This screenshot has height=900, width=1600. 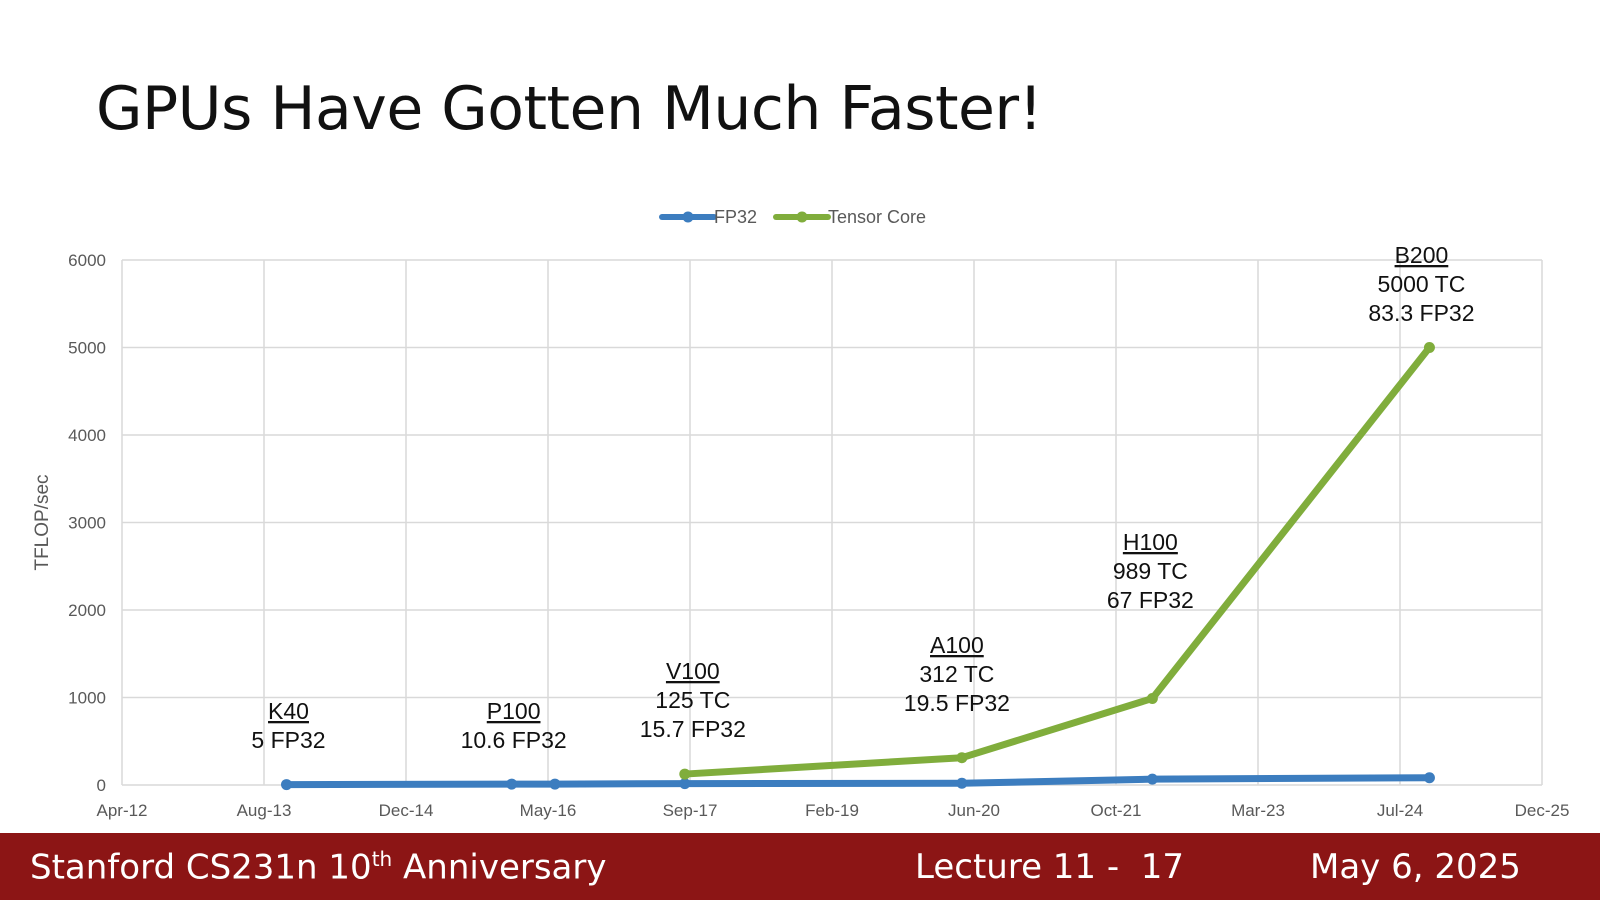 I want to click on course-name-sup: th, so click(x=382, y=859).